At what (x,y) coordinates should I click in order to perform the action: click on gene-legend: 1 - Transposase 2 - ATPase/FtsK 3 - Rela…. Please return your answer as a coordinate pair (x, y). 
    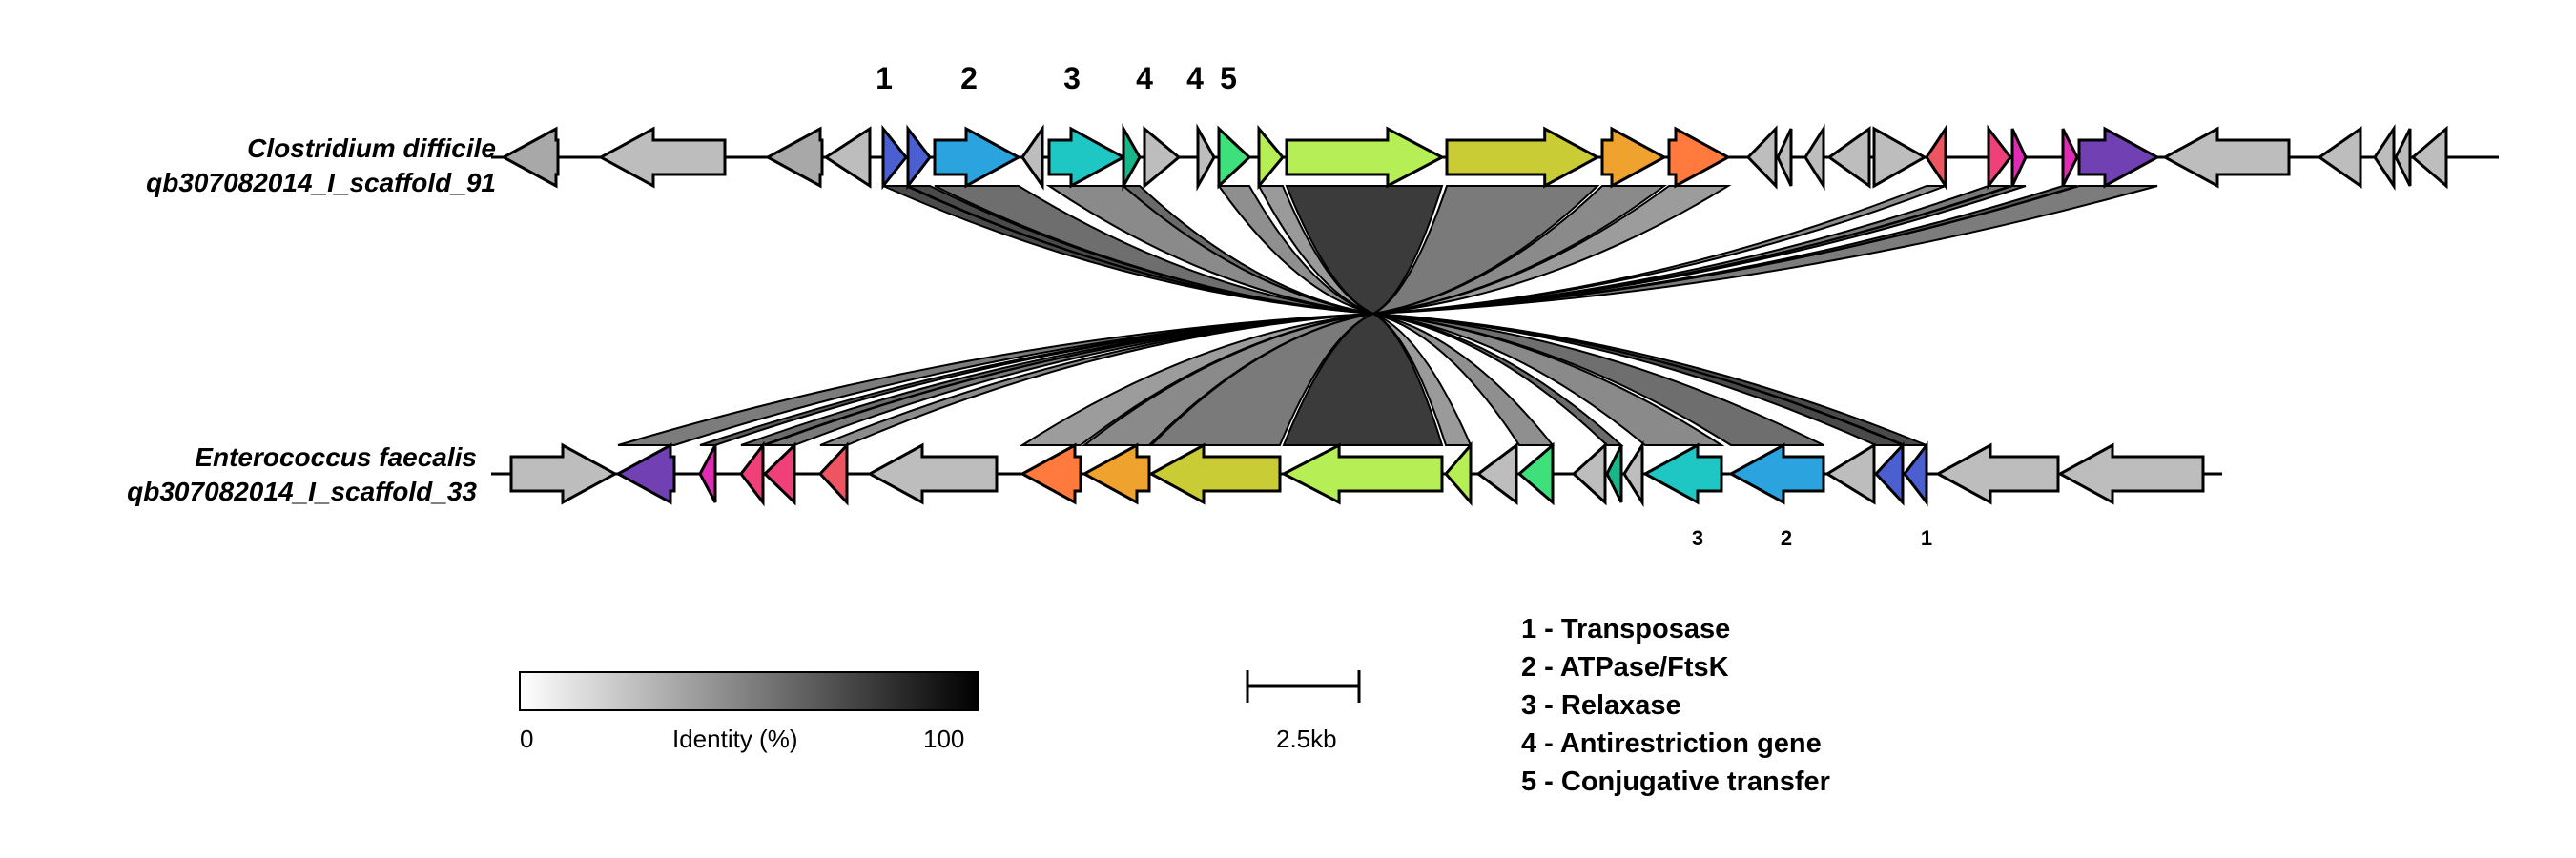
    Looking at the image, I should click on (1675, 705).